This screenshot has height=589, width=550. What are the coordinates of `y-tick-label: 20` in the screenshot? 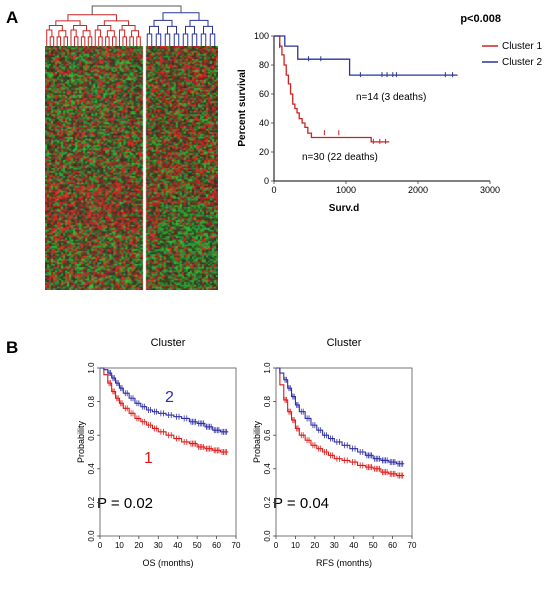 It's located at (264, 152).